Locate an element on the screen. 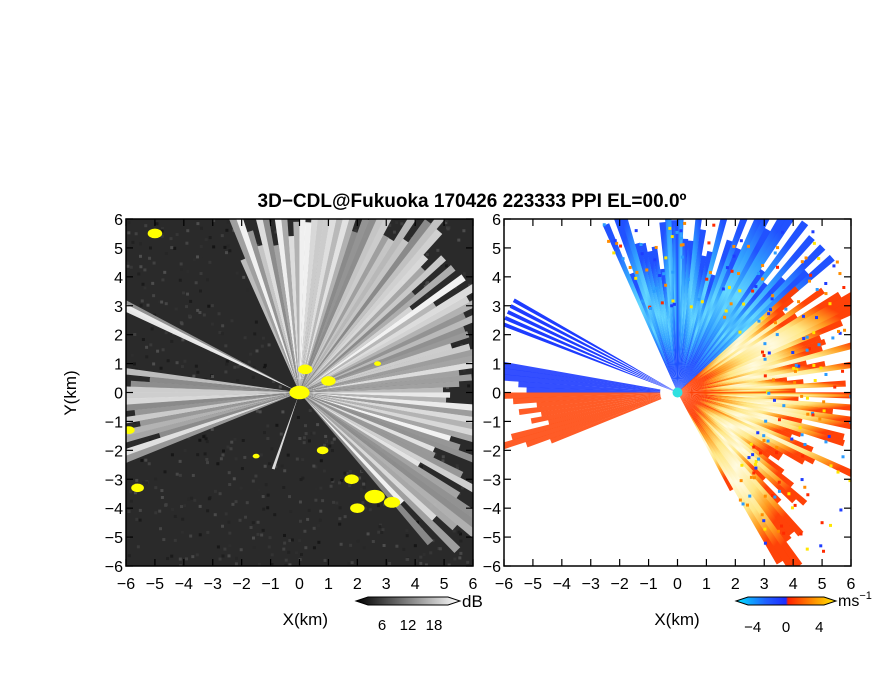 The image size is (880, 685). x-tick-label: 0 is located at coordinates (677, 584).